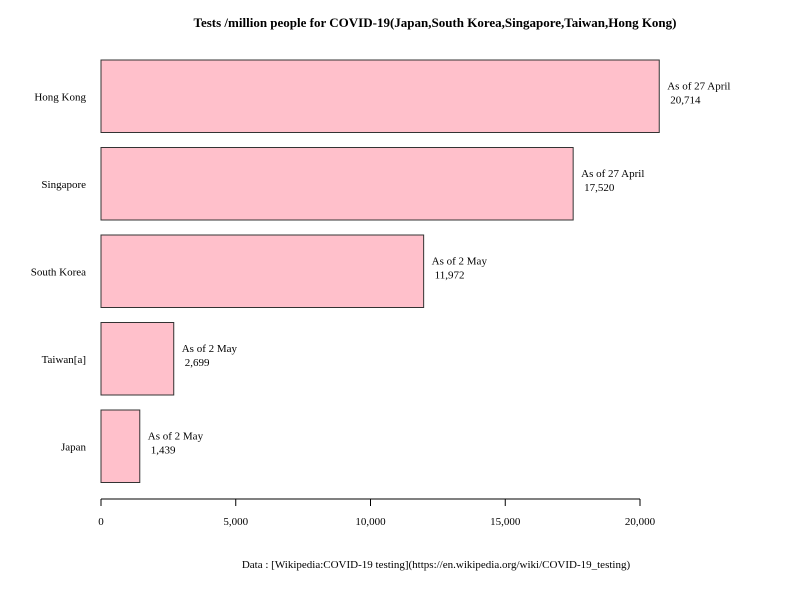 The height and width of the screenshot is (600, 800). Describe the element at coordinates (101, 522) in the screenshot. I see `x-tick-label: 0` at that location.